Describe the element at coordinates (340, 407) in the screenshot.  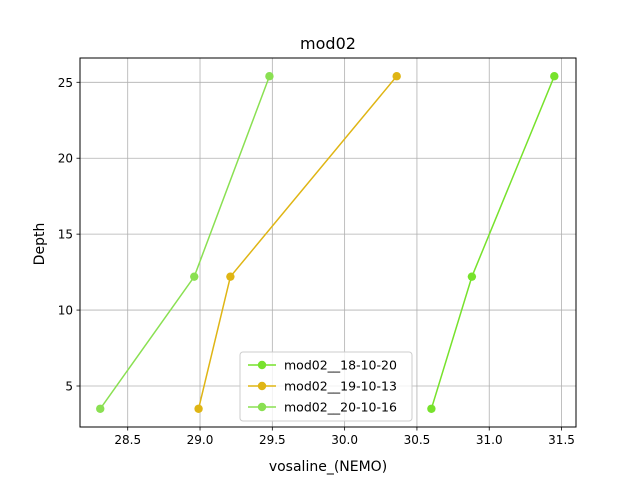
I see `legend-label: mod02__20-10-16` at that location.